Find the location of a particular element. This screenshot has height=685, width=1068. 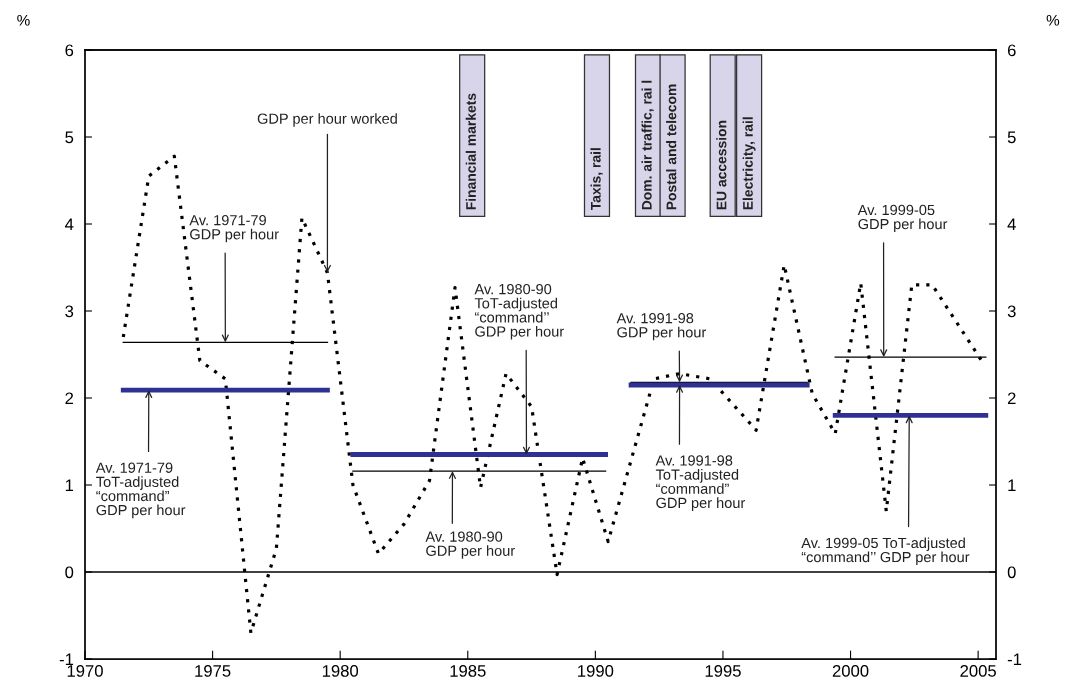

y2-tick-label: 5 is located at coordinates (1011, 137).